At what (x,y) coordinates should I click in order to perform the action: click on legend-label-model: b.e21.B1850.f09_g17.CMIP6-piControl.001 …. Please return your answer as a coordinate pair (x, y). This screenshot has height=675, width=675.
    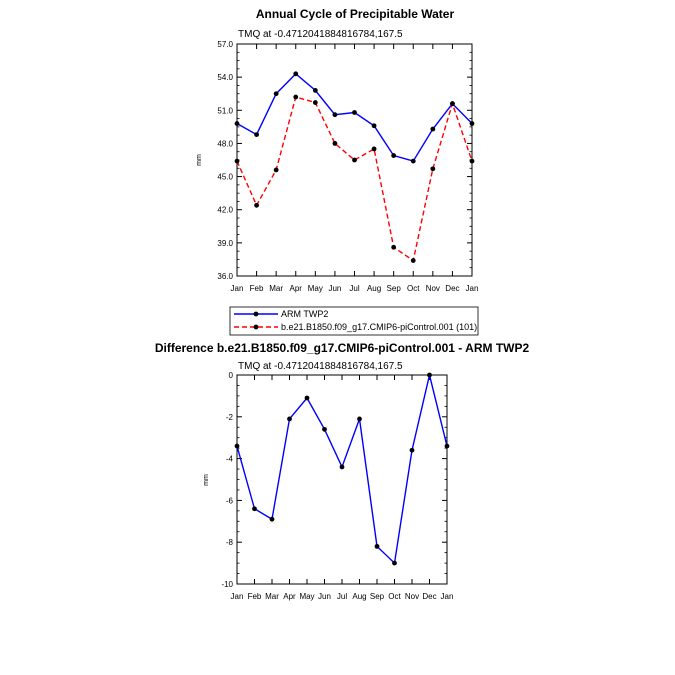
    Looking at the image, I should click on (379, 327).